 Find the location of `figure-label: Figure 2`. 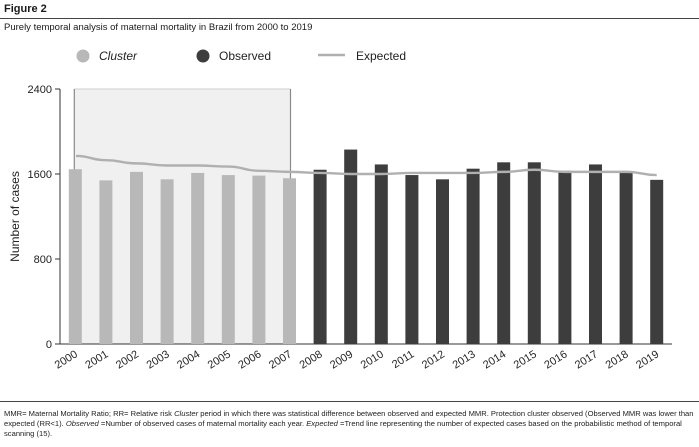

figure-label: Figure 2 is located at coordinates (25, 9).